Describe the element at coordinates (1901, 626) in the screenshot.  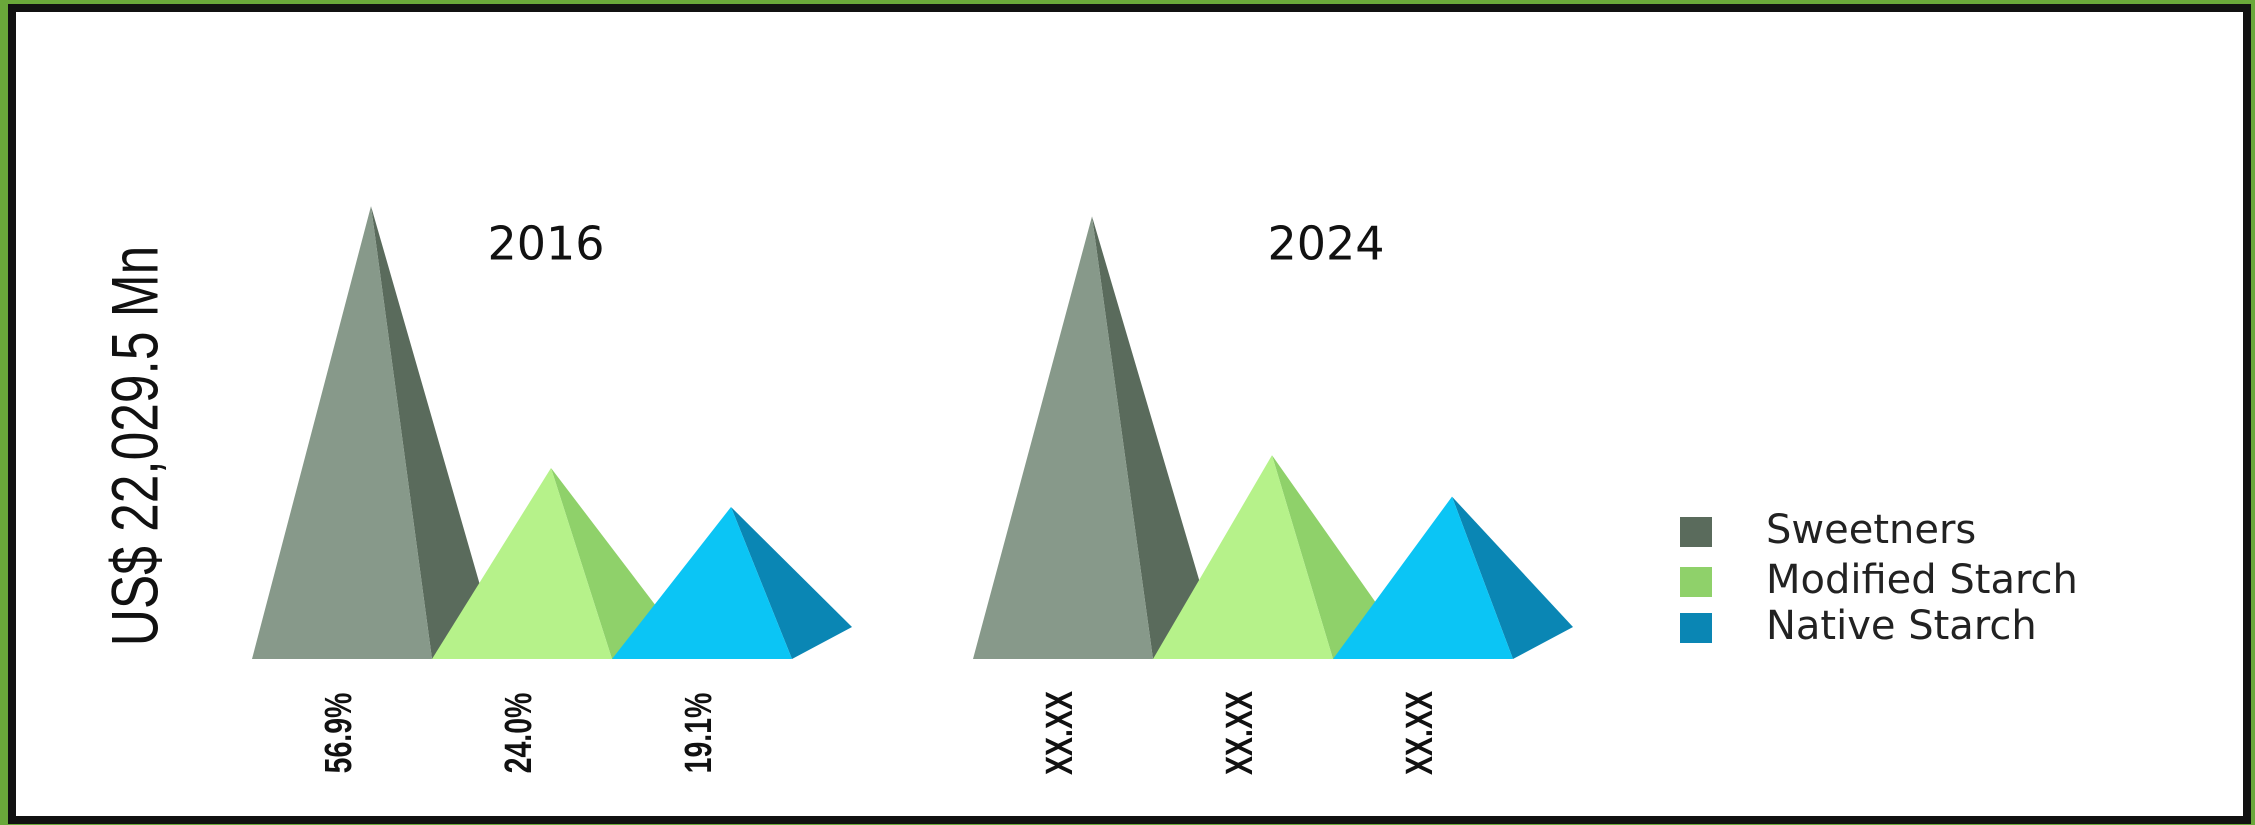
I see `legend-label: Native Starch` at that location.